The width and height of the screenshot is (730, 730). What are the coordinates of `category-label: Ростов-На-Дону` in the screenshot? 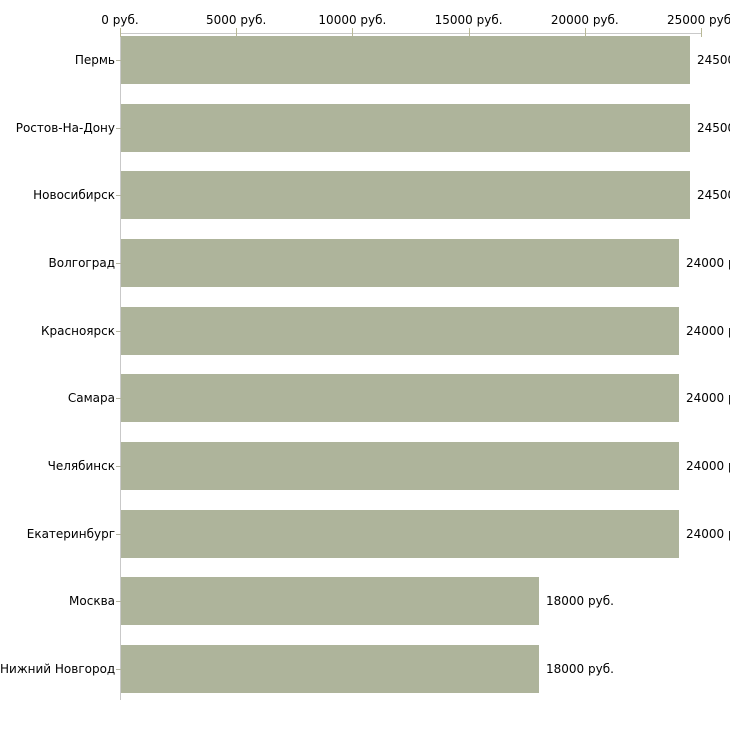 It's located at (65, 128).